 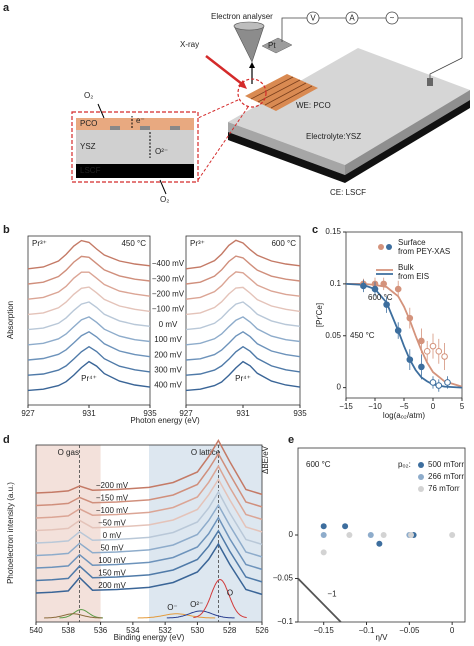 I want to click on arrow-head, so click(x=252, y=65).